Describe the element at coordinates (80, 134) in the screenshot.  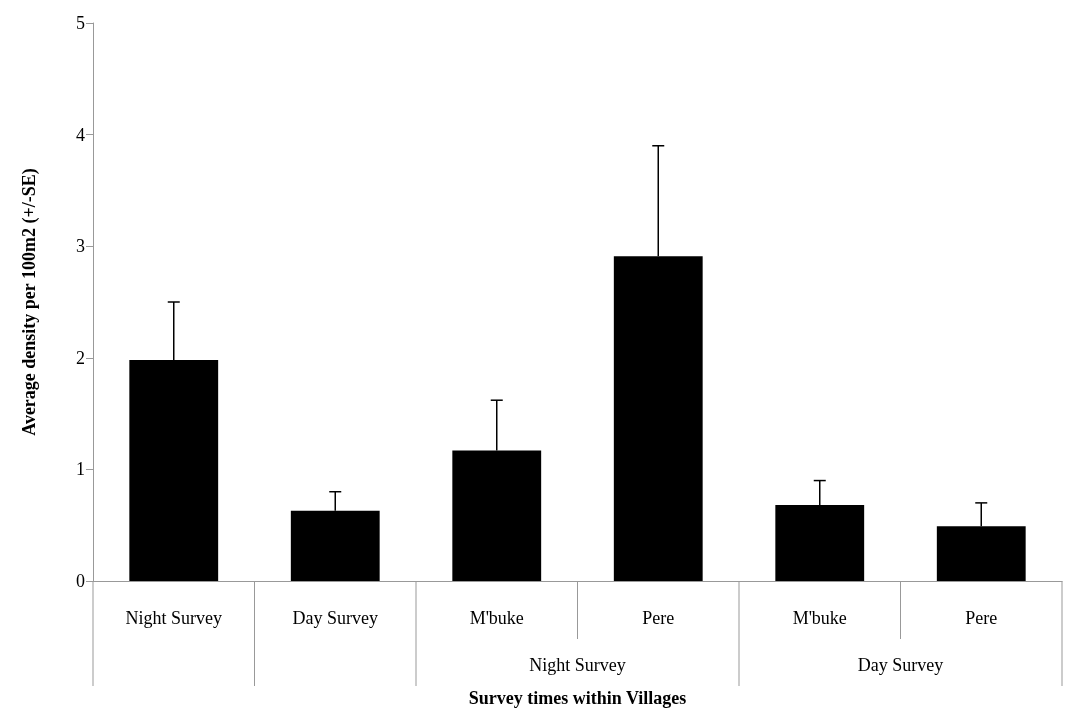
I see `y-tick-label: 4` at that location.